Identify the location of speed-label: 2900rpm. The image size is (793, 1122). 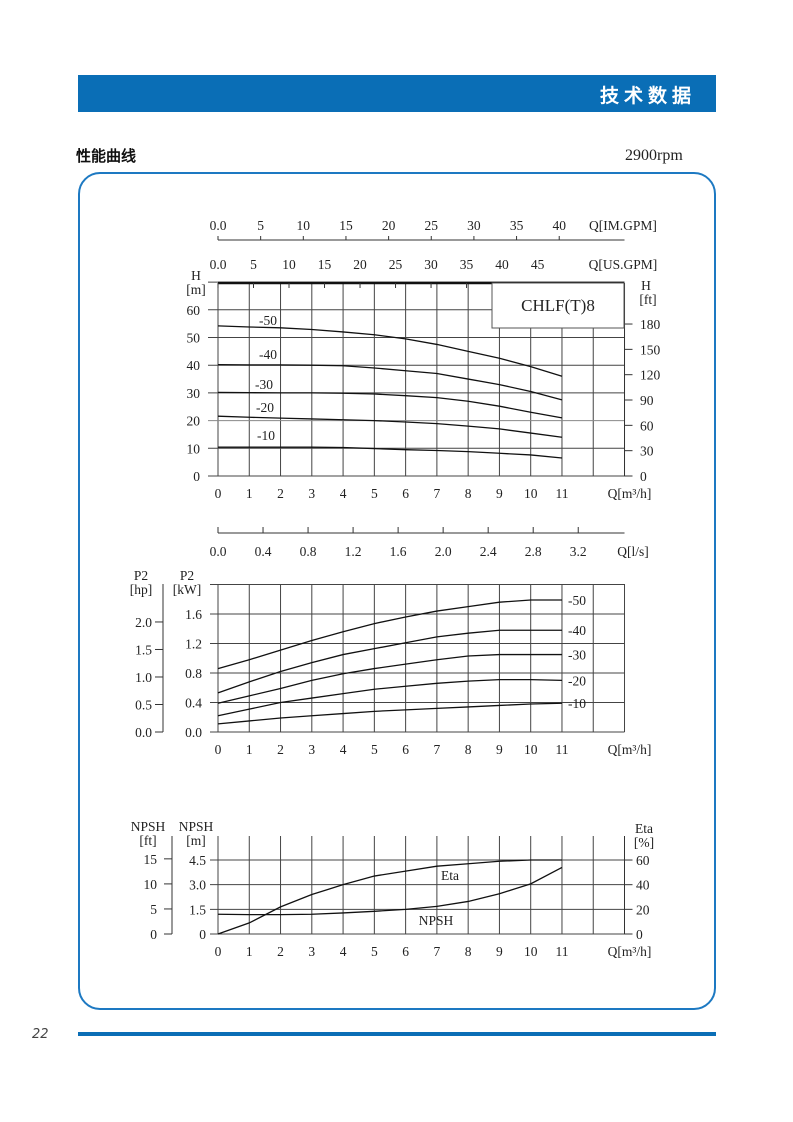
(654, 155).